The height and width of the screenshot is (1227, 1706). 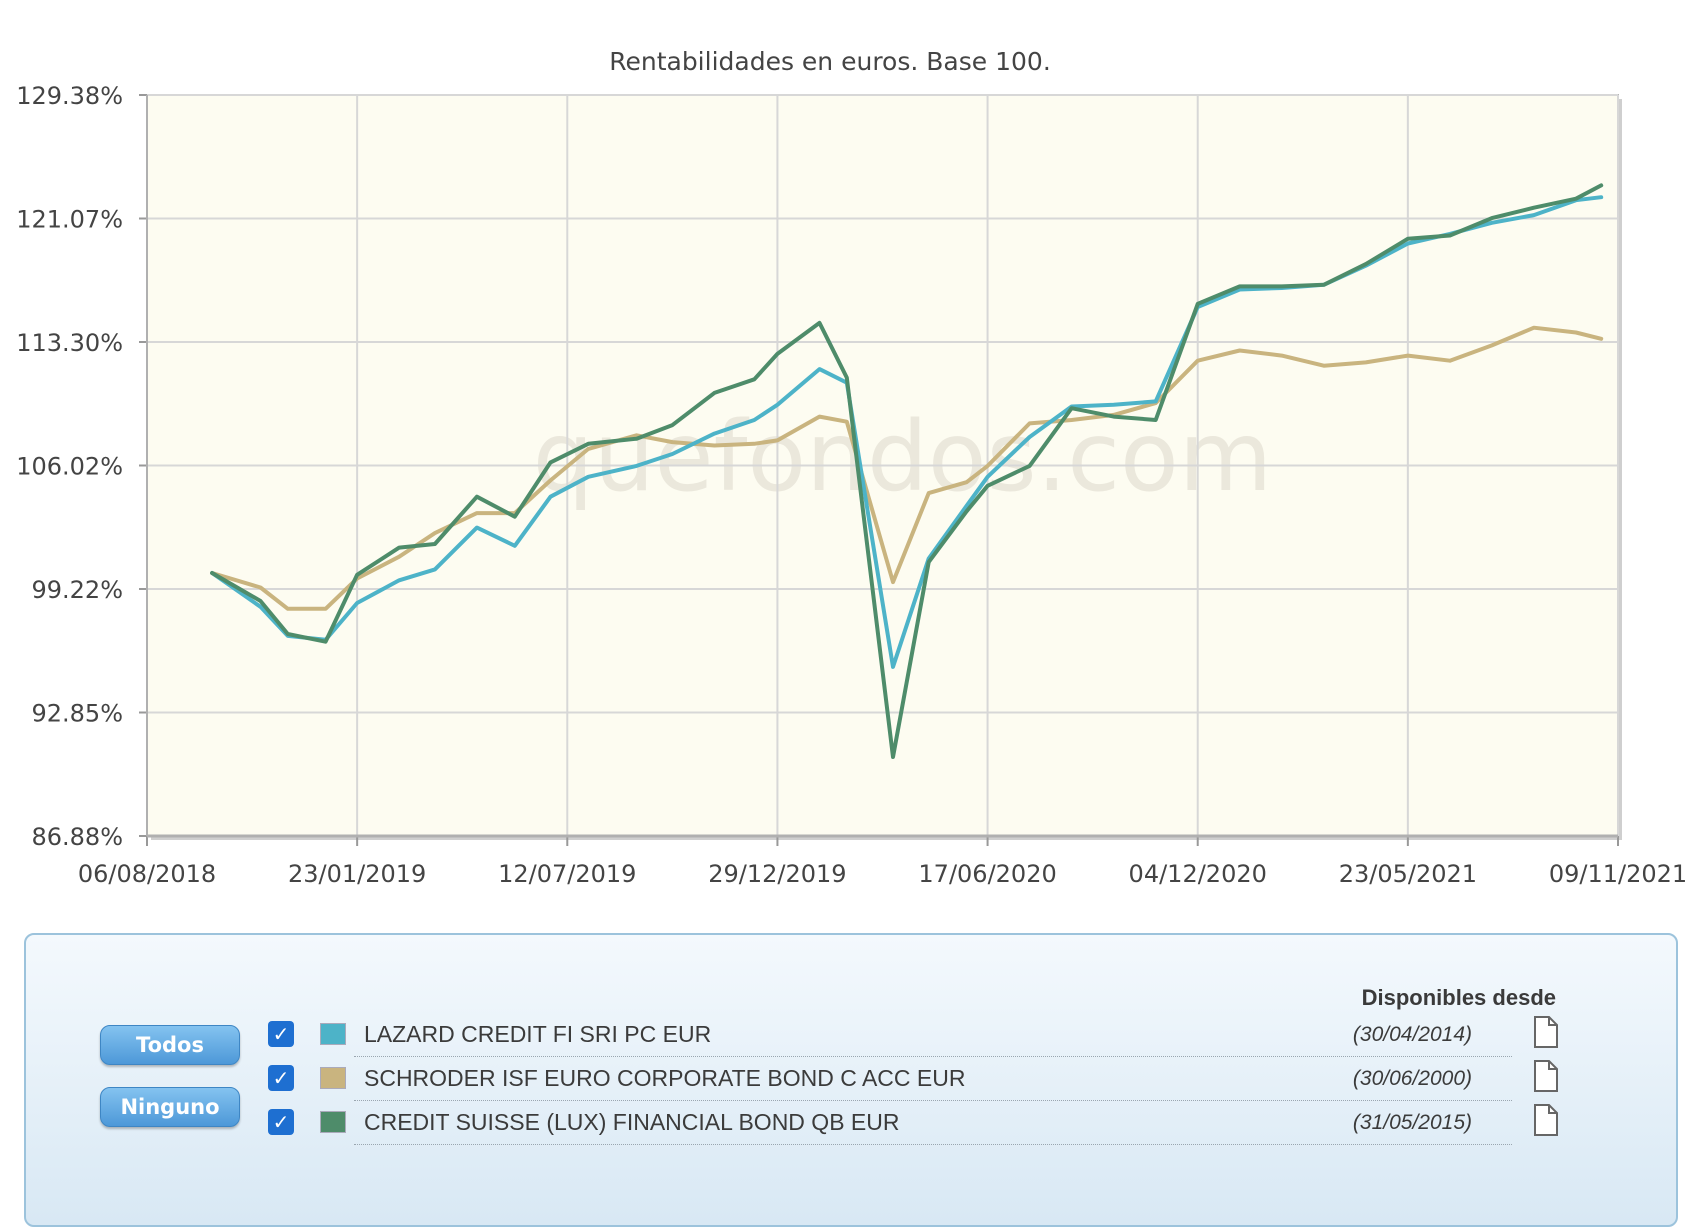 What do you see at coordinates (1412, 1034) in the screenshot?
I see `series-date: (30/04/2014)` at bounding box center [1412, 1034].